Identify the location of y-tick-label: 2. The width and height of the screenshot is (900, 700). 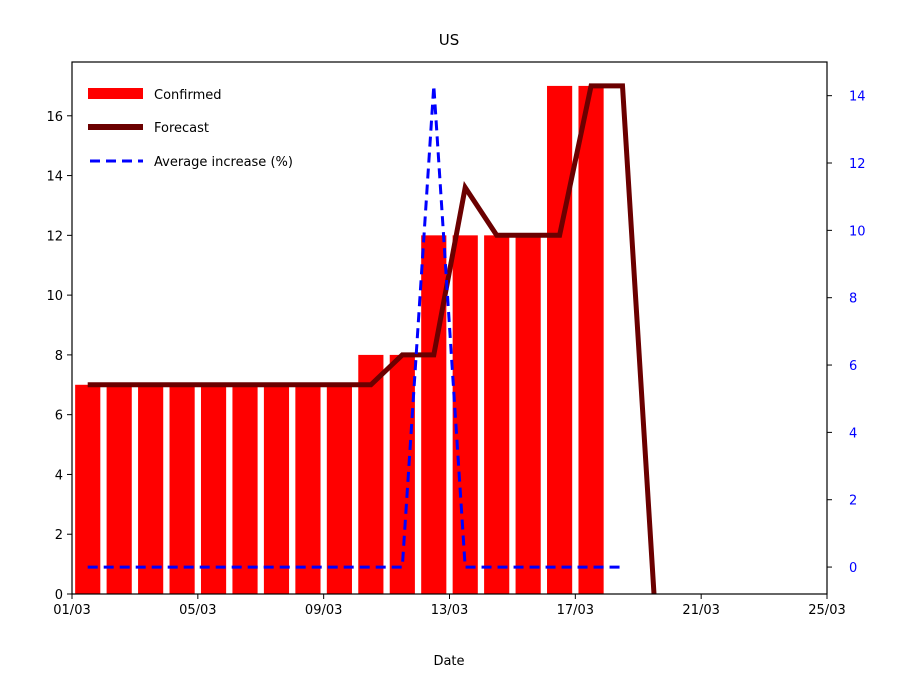
(59, 535).